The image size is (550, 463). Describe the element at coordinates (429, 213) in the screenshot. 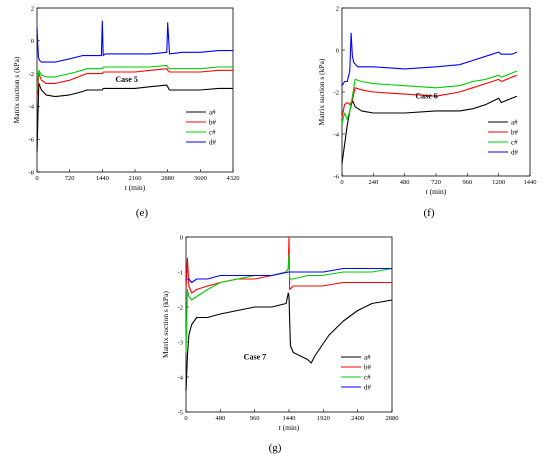

I see `panel-label: (f)` at that location.